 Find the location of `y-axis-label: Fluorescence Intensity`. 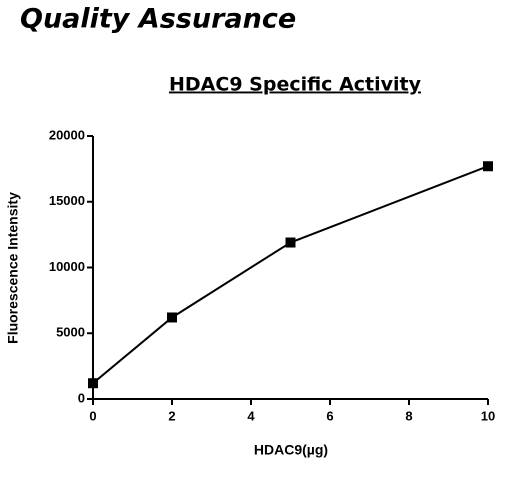

y-axis-label: Fluorescence Intensity is located at coordinates (13, 268).